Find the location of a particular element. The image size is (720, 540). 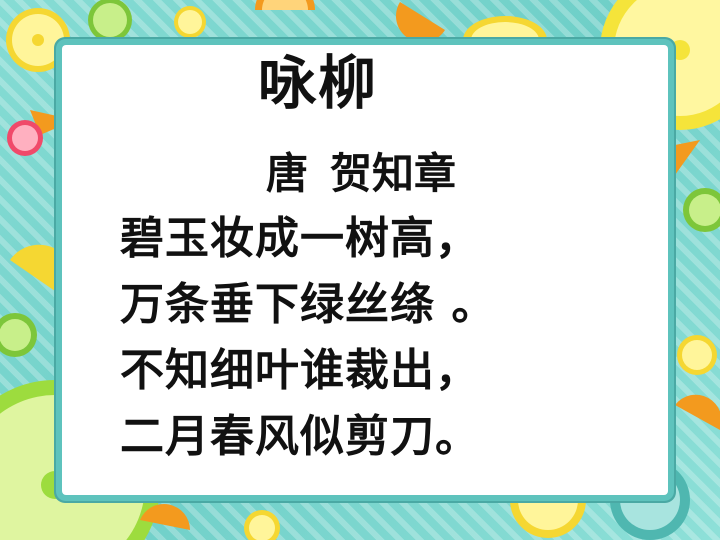

author-line: 唐贺知章 is located at coordinates (361, 170).